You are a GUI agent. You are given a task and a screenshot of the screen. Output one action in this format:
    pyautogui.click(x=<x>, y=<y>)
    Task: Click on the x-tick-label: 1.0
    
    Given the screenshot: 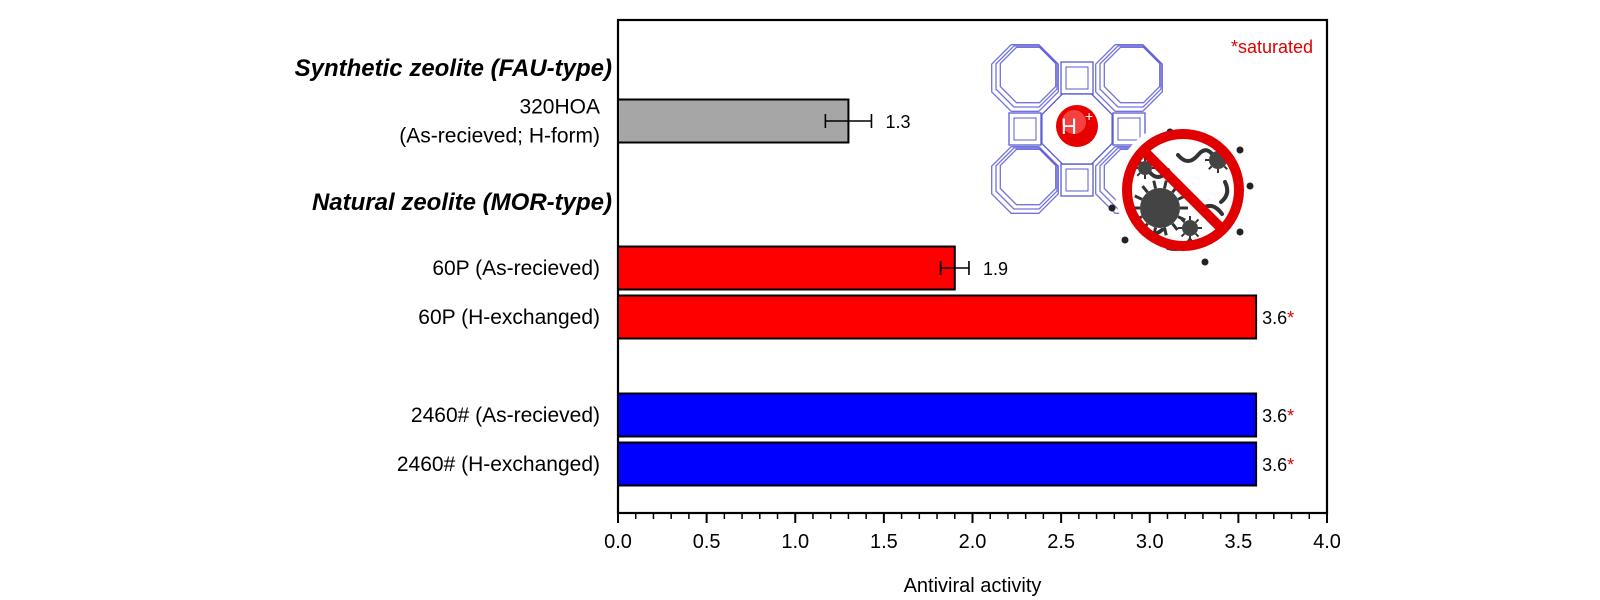 What is the action you would take?
    pyautogui.click(x=795, y=542)
    